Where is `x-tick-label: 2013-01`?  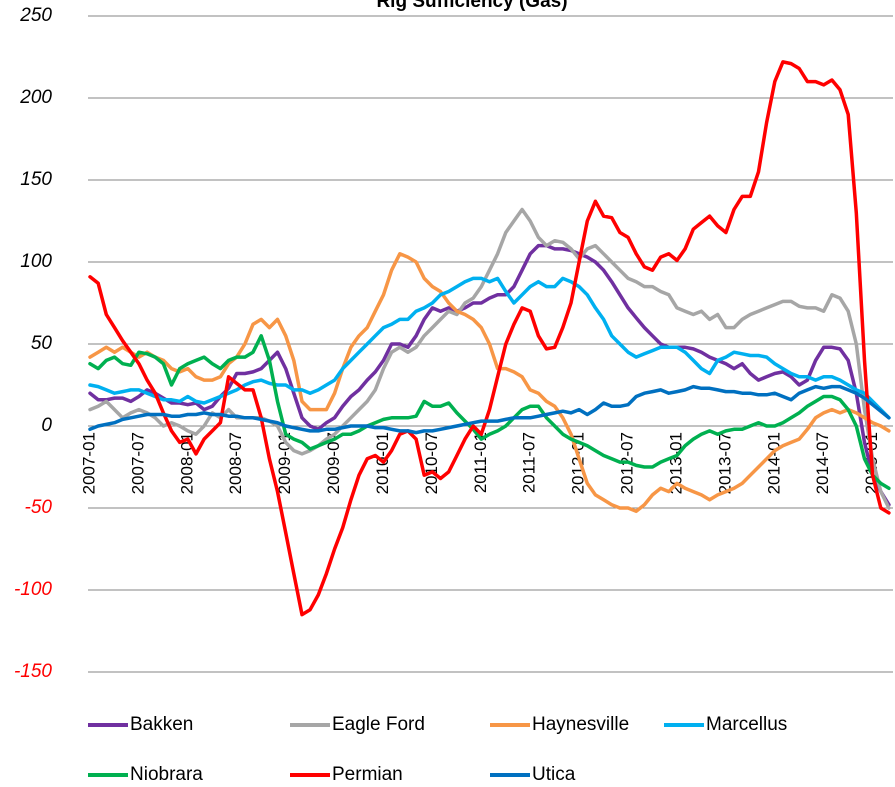 x-tick-label: 2013-01 is located at coordinates (675, 463).